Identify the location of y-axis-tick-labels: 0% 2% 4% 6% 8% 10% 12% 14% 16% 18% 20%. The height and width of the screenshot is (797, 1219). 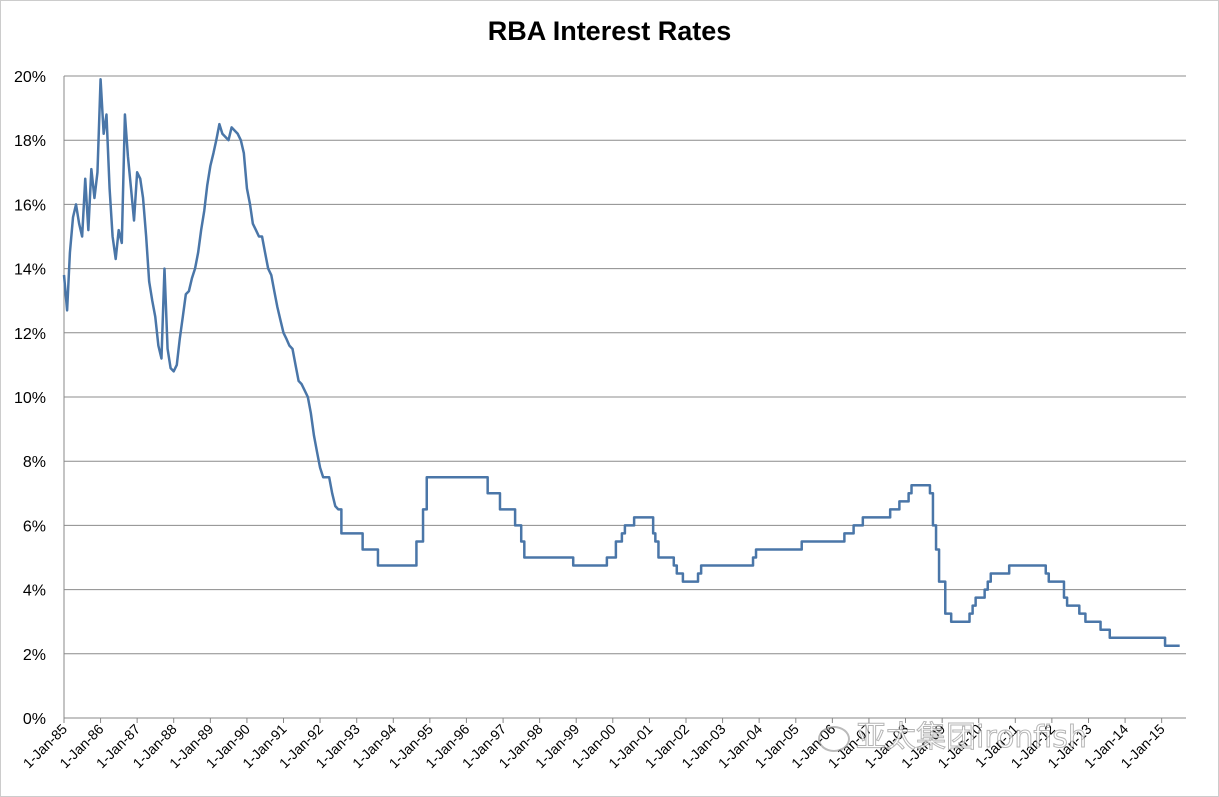
(30, 398).